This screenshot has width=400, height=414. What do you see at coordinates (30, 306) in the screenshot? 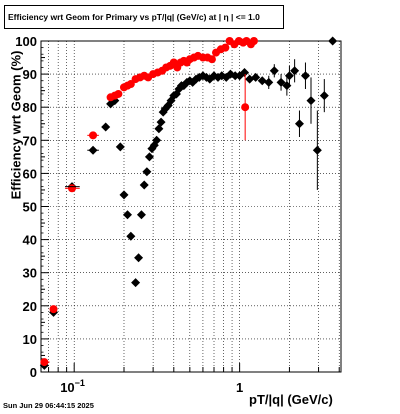
I see `y-tick-label: 20` at bounding box center [30, 306].